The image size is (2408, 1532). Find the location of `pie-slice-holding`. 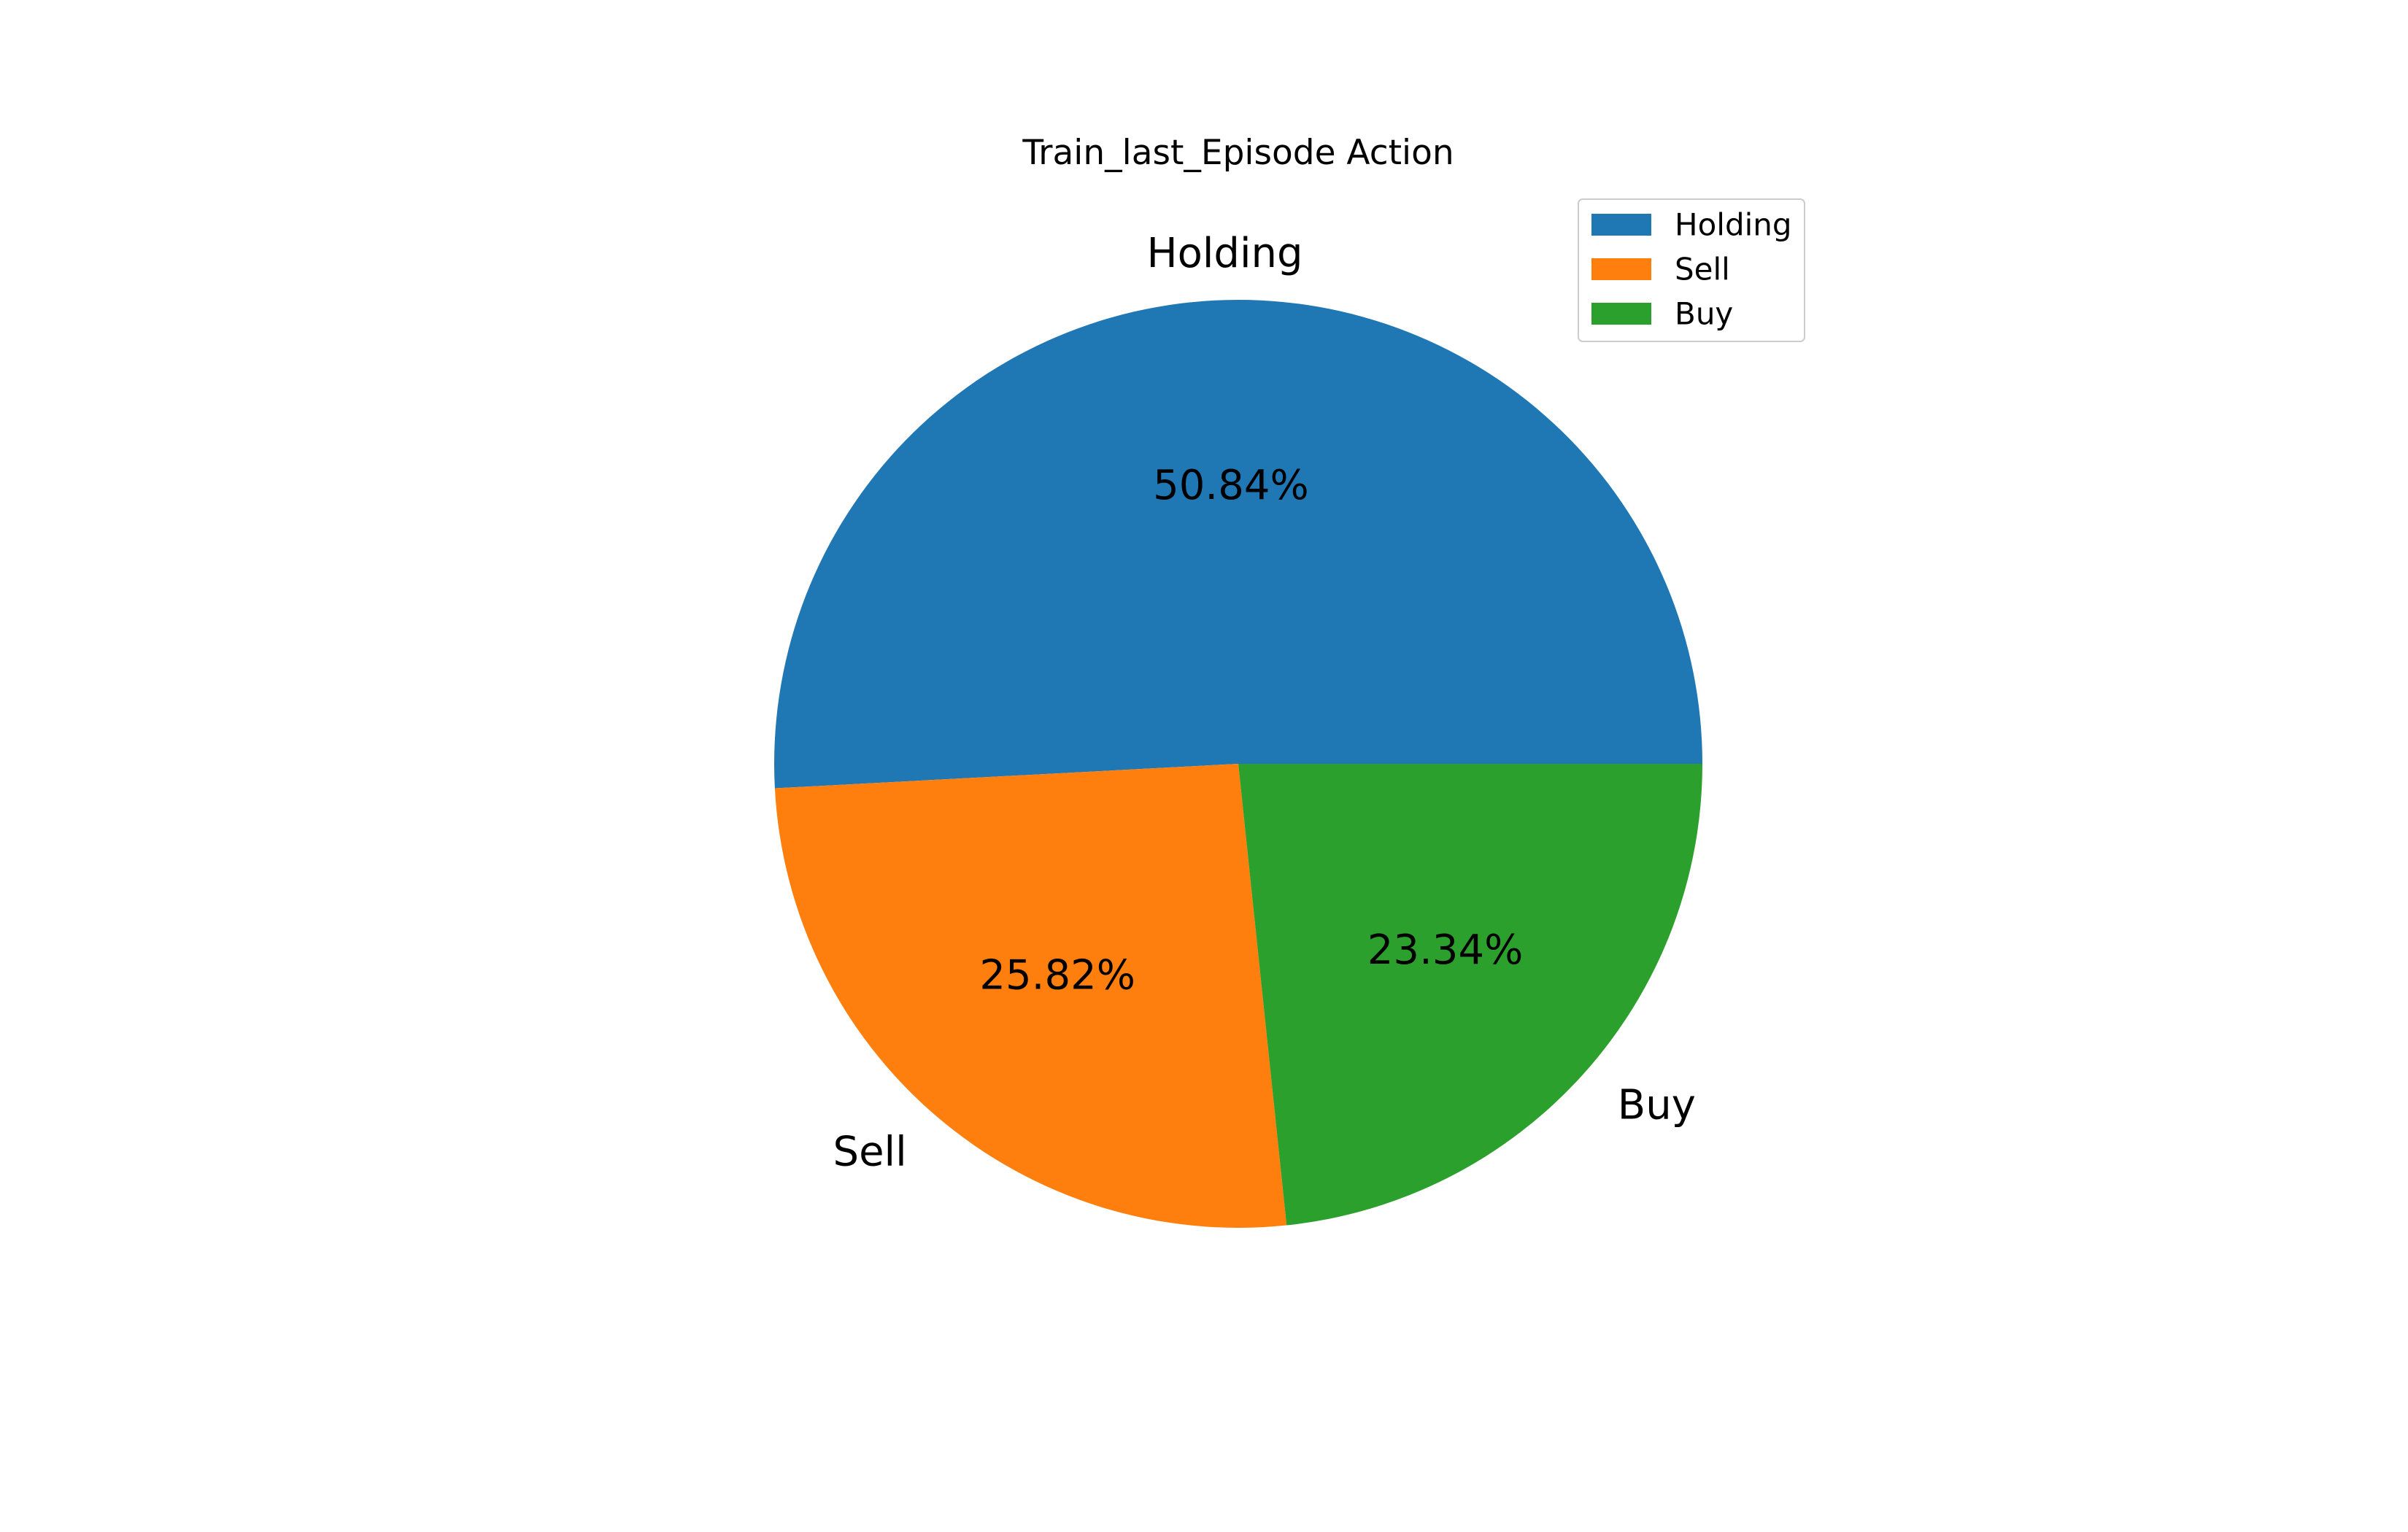

pie-slice-holding is located at coordinates (1238, 544).